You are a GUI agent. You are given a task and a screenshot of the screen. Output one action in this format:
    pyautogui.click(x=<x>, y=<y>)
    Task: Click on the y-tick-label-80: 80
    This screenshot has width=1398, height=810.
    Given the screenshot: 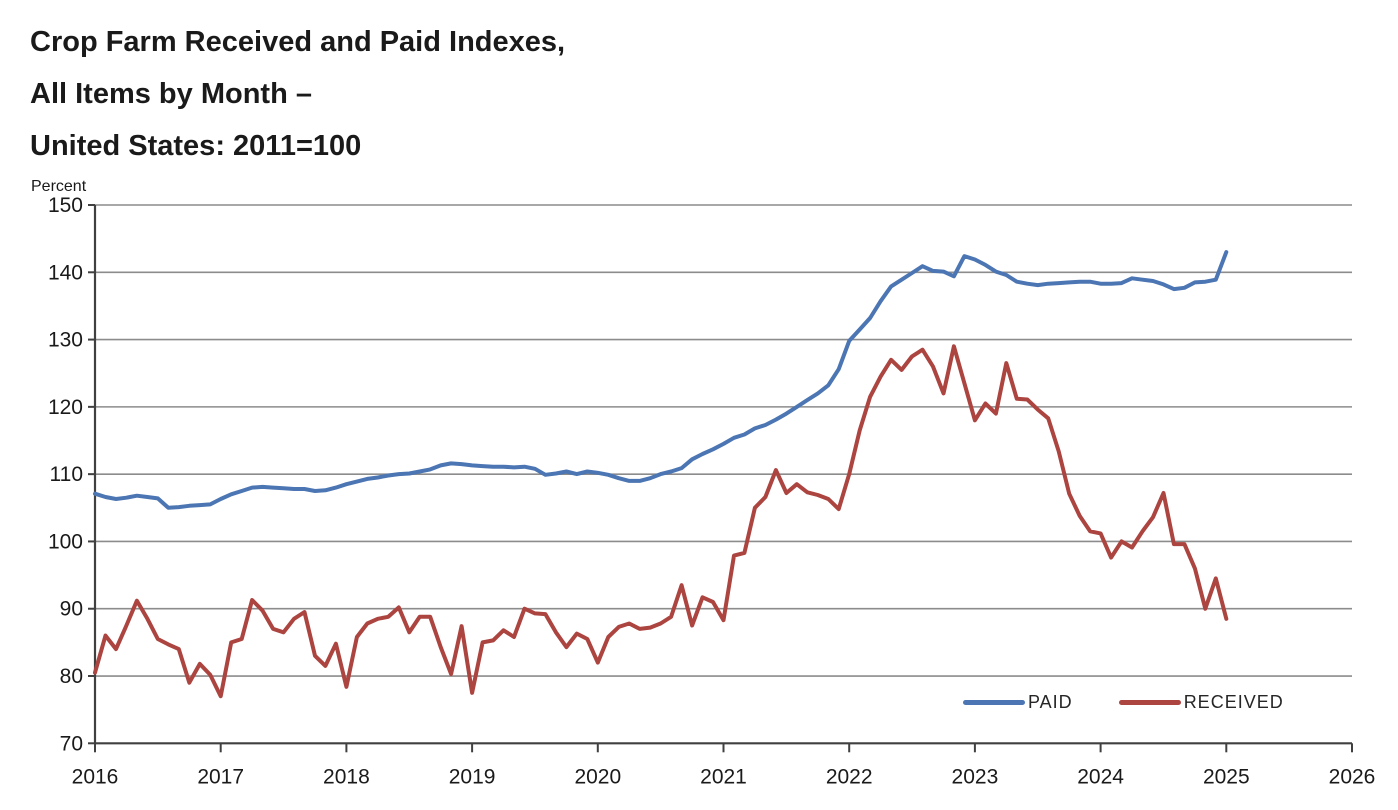 What is the action you would take?
    pyautogui.click(x=71, y=676)
    